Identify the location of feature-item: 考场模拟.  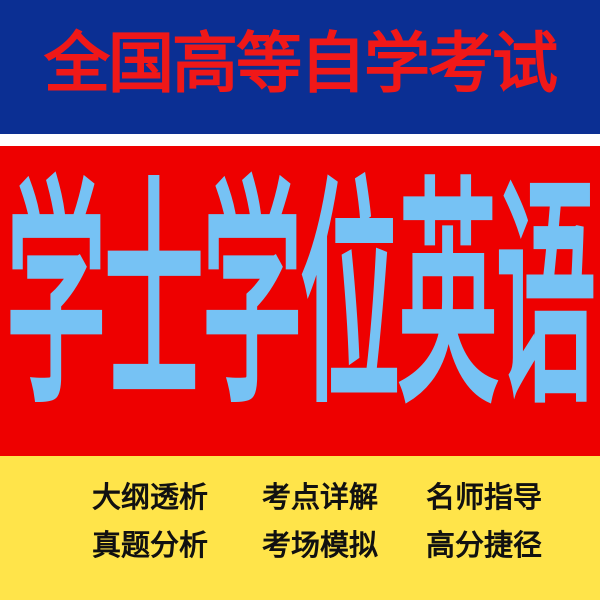
(320, 545).